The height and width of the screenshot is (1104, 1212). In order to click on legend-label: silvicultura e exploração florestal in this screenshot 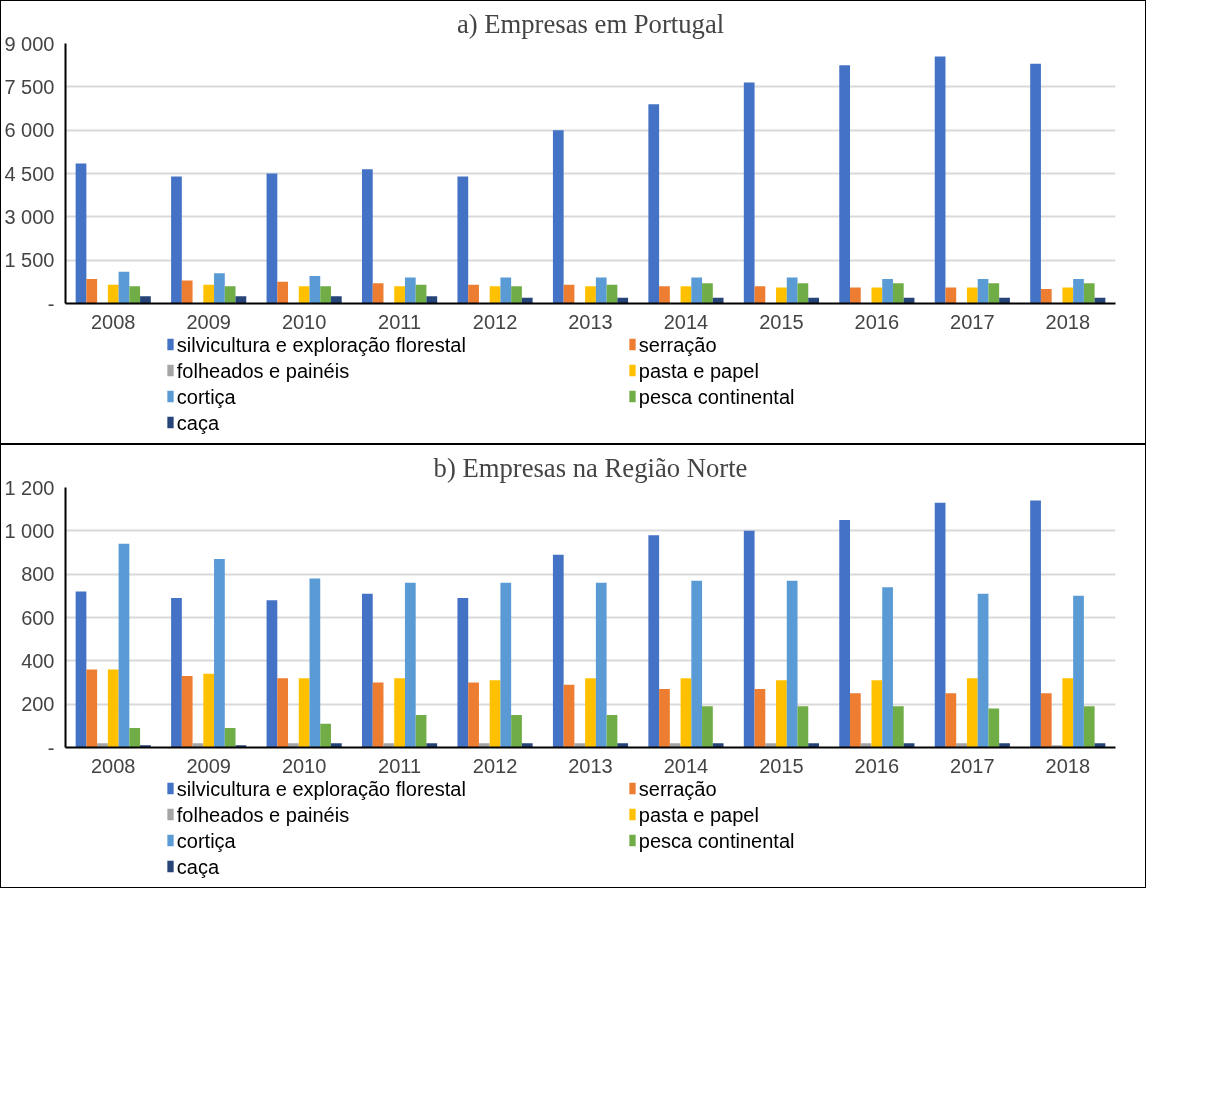, I will do `click(321, 788)`.